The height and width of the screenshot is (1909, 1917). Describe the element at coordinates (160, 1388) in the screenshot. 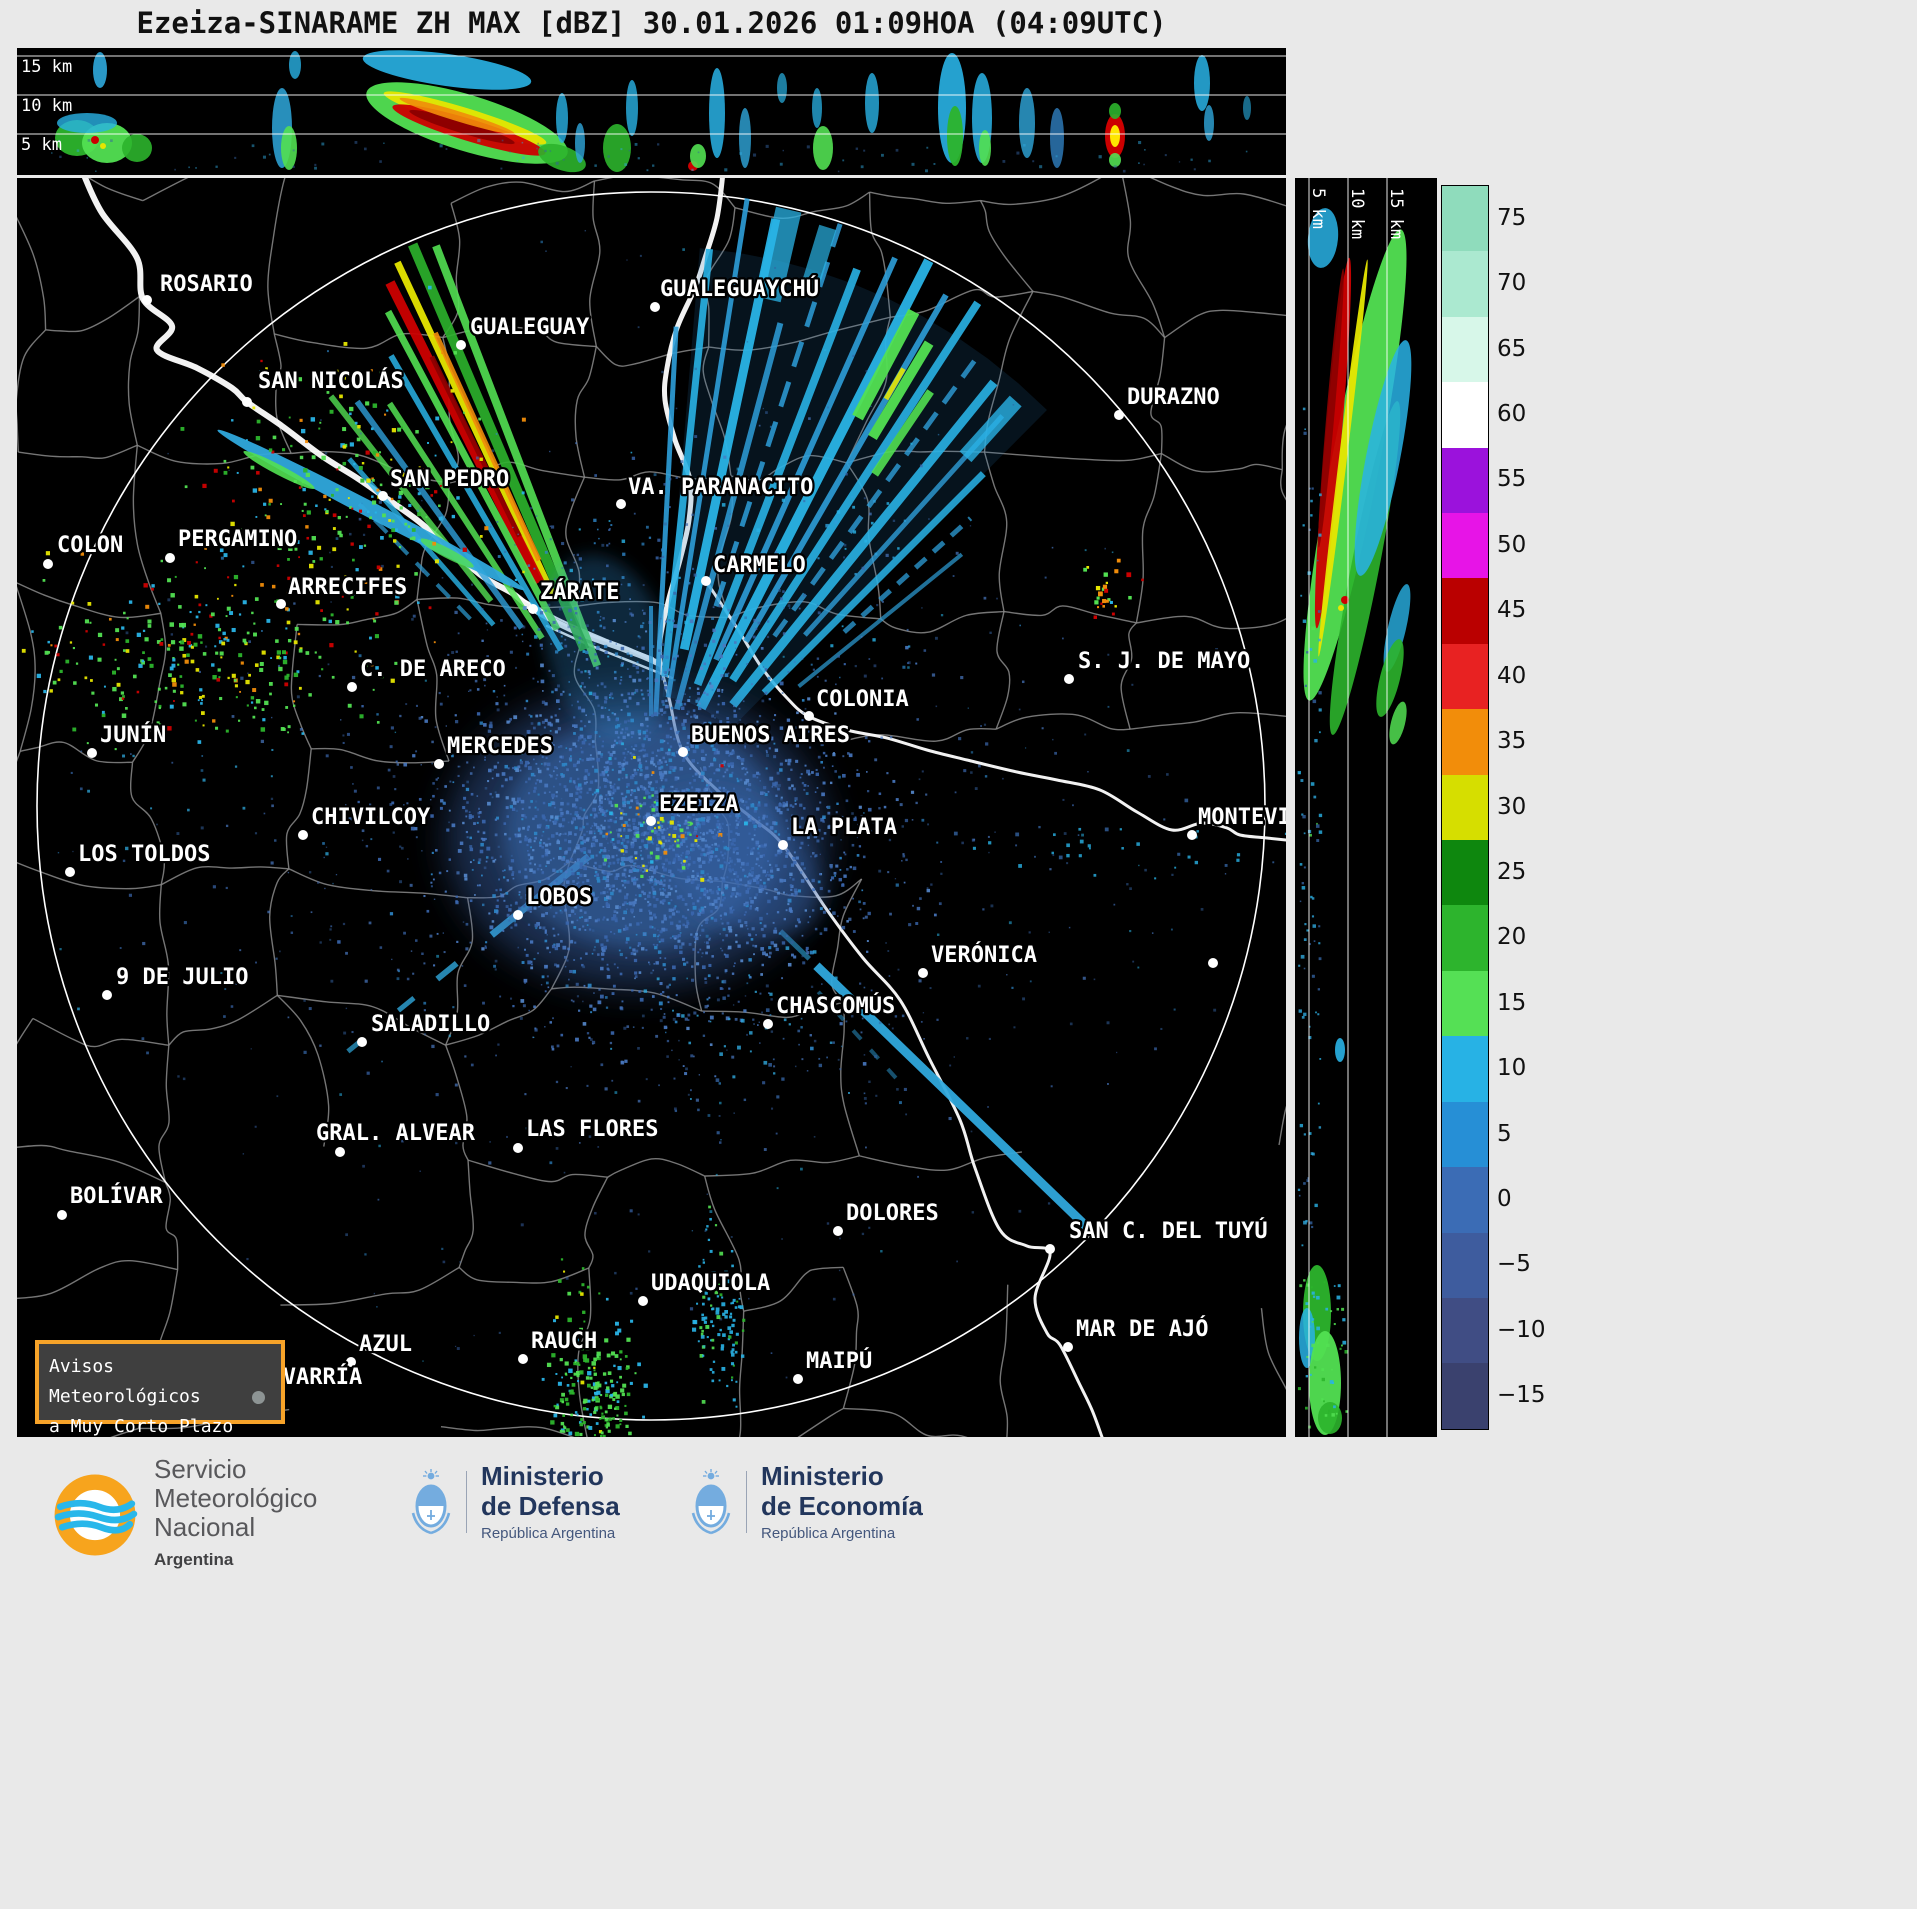

I see `warning-box: Avisos Meteorológicos a Muy Corto Plazo` at that location.